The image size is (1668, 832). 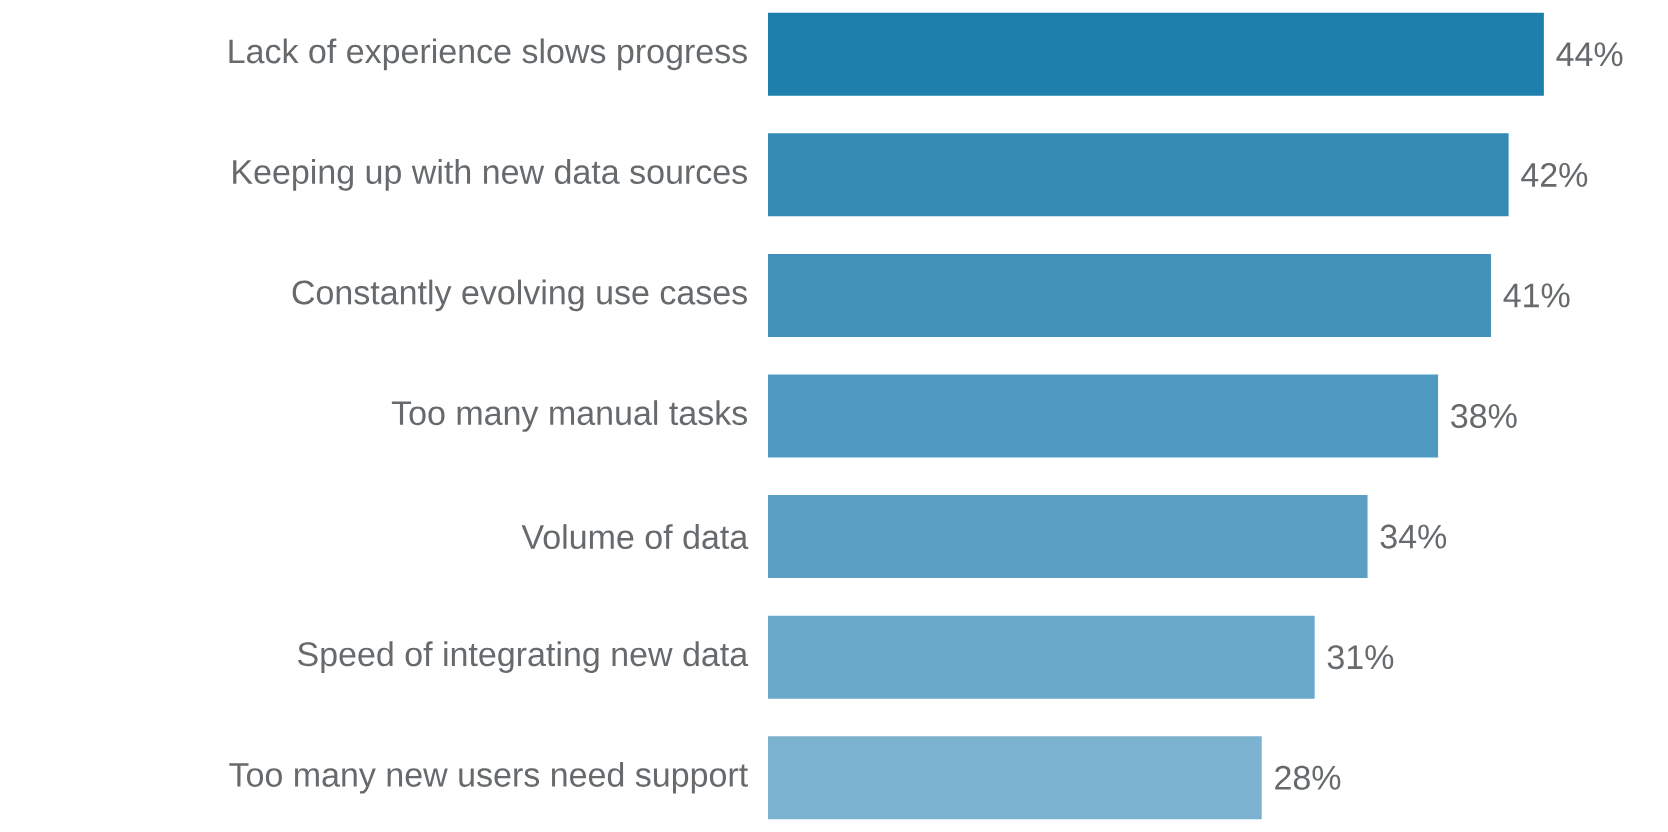 I want to click on data-label: 38%, so click(x=1484, y=416).